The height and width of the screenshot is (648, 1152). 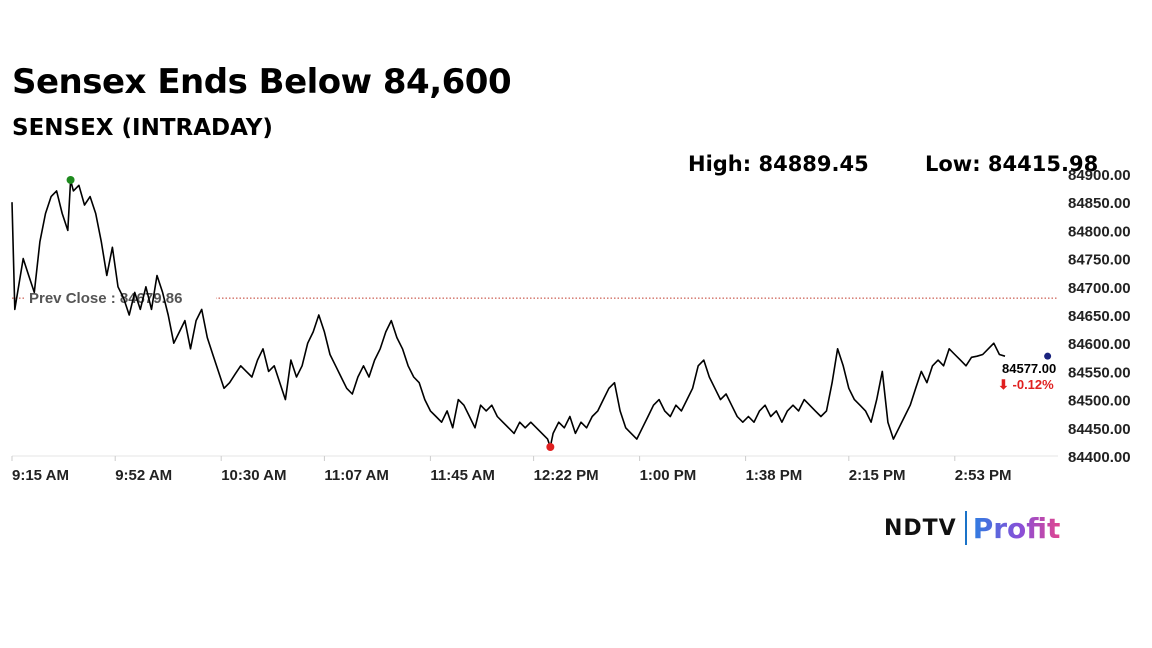 What do you see at coordinates (462, 475) in the screenshot?
I see `x-tick-label: 11:45 AM` at bounding box center [462, 475].